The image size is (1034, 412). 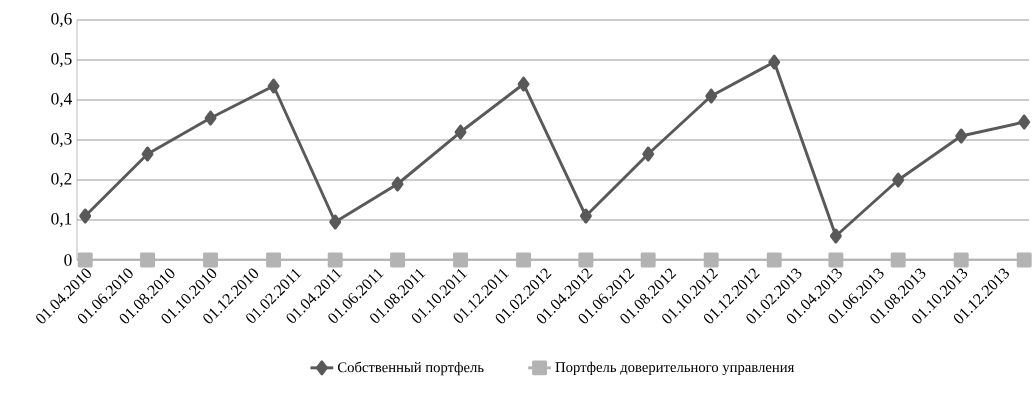 I want to click on y-tick-label: 0,2, so click(x=61, y=180).